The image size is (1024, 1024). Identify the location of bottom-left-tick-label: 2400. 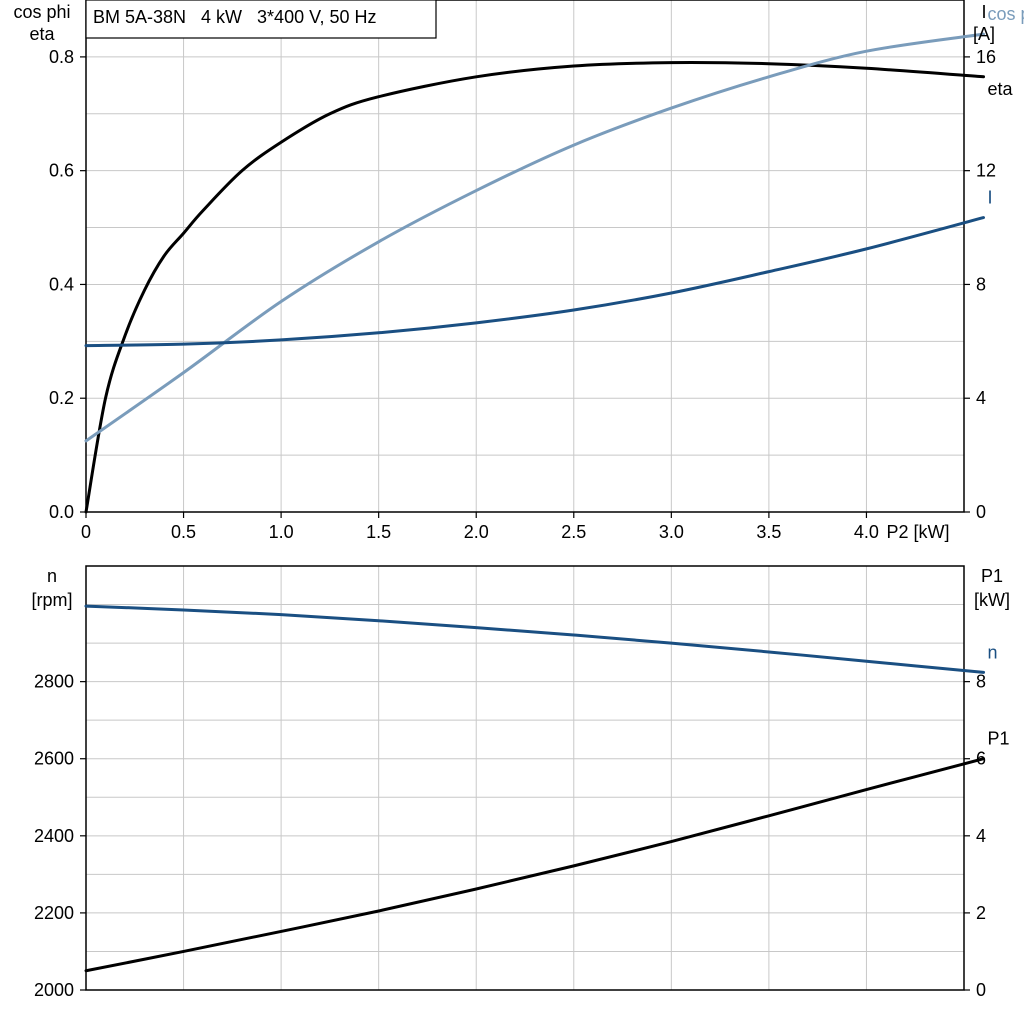
(54, 836).